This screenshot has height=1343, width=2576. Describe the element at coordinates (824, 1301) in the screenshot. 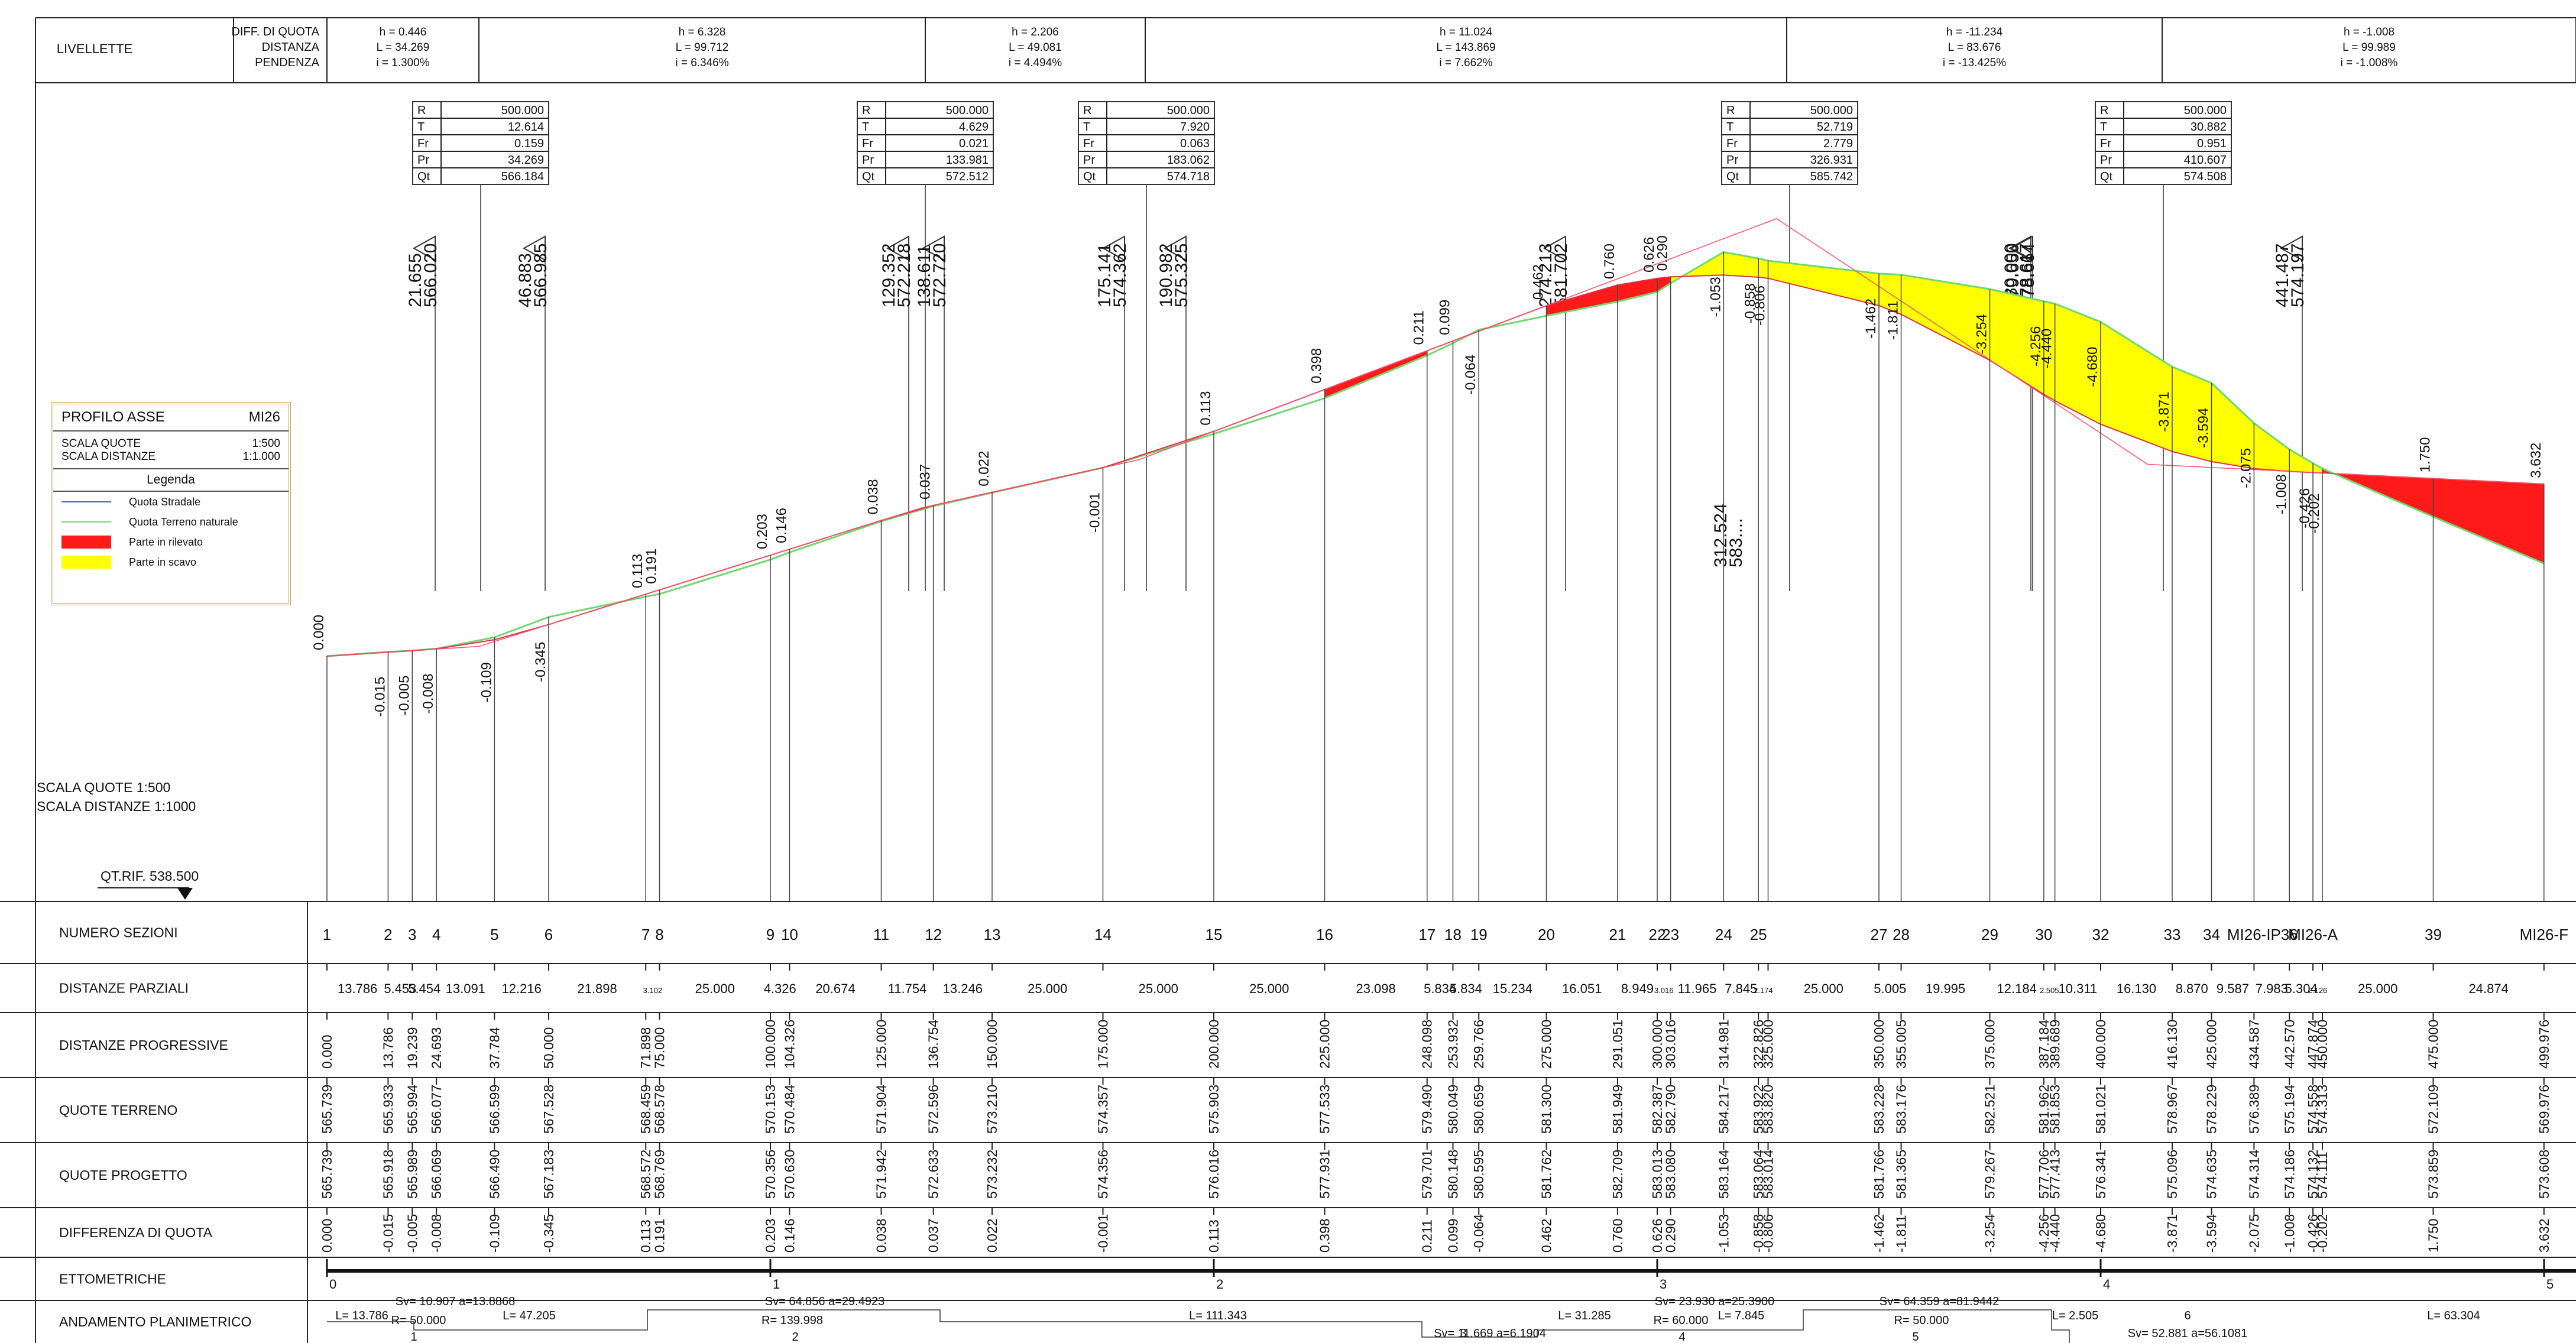

I see `planimetric-label: Sv= 64.856 a=29.4923` at that location.